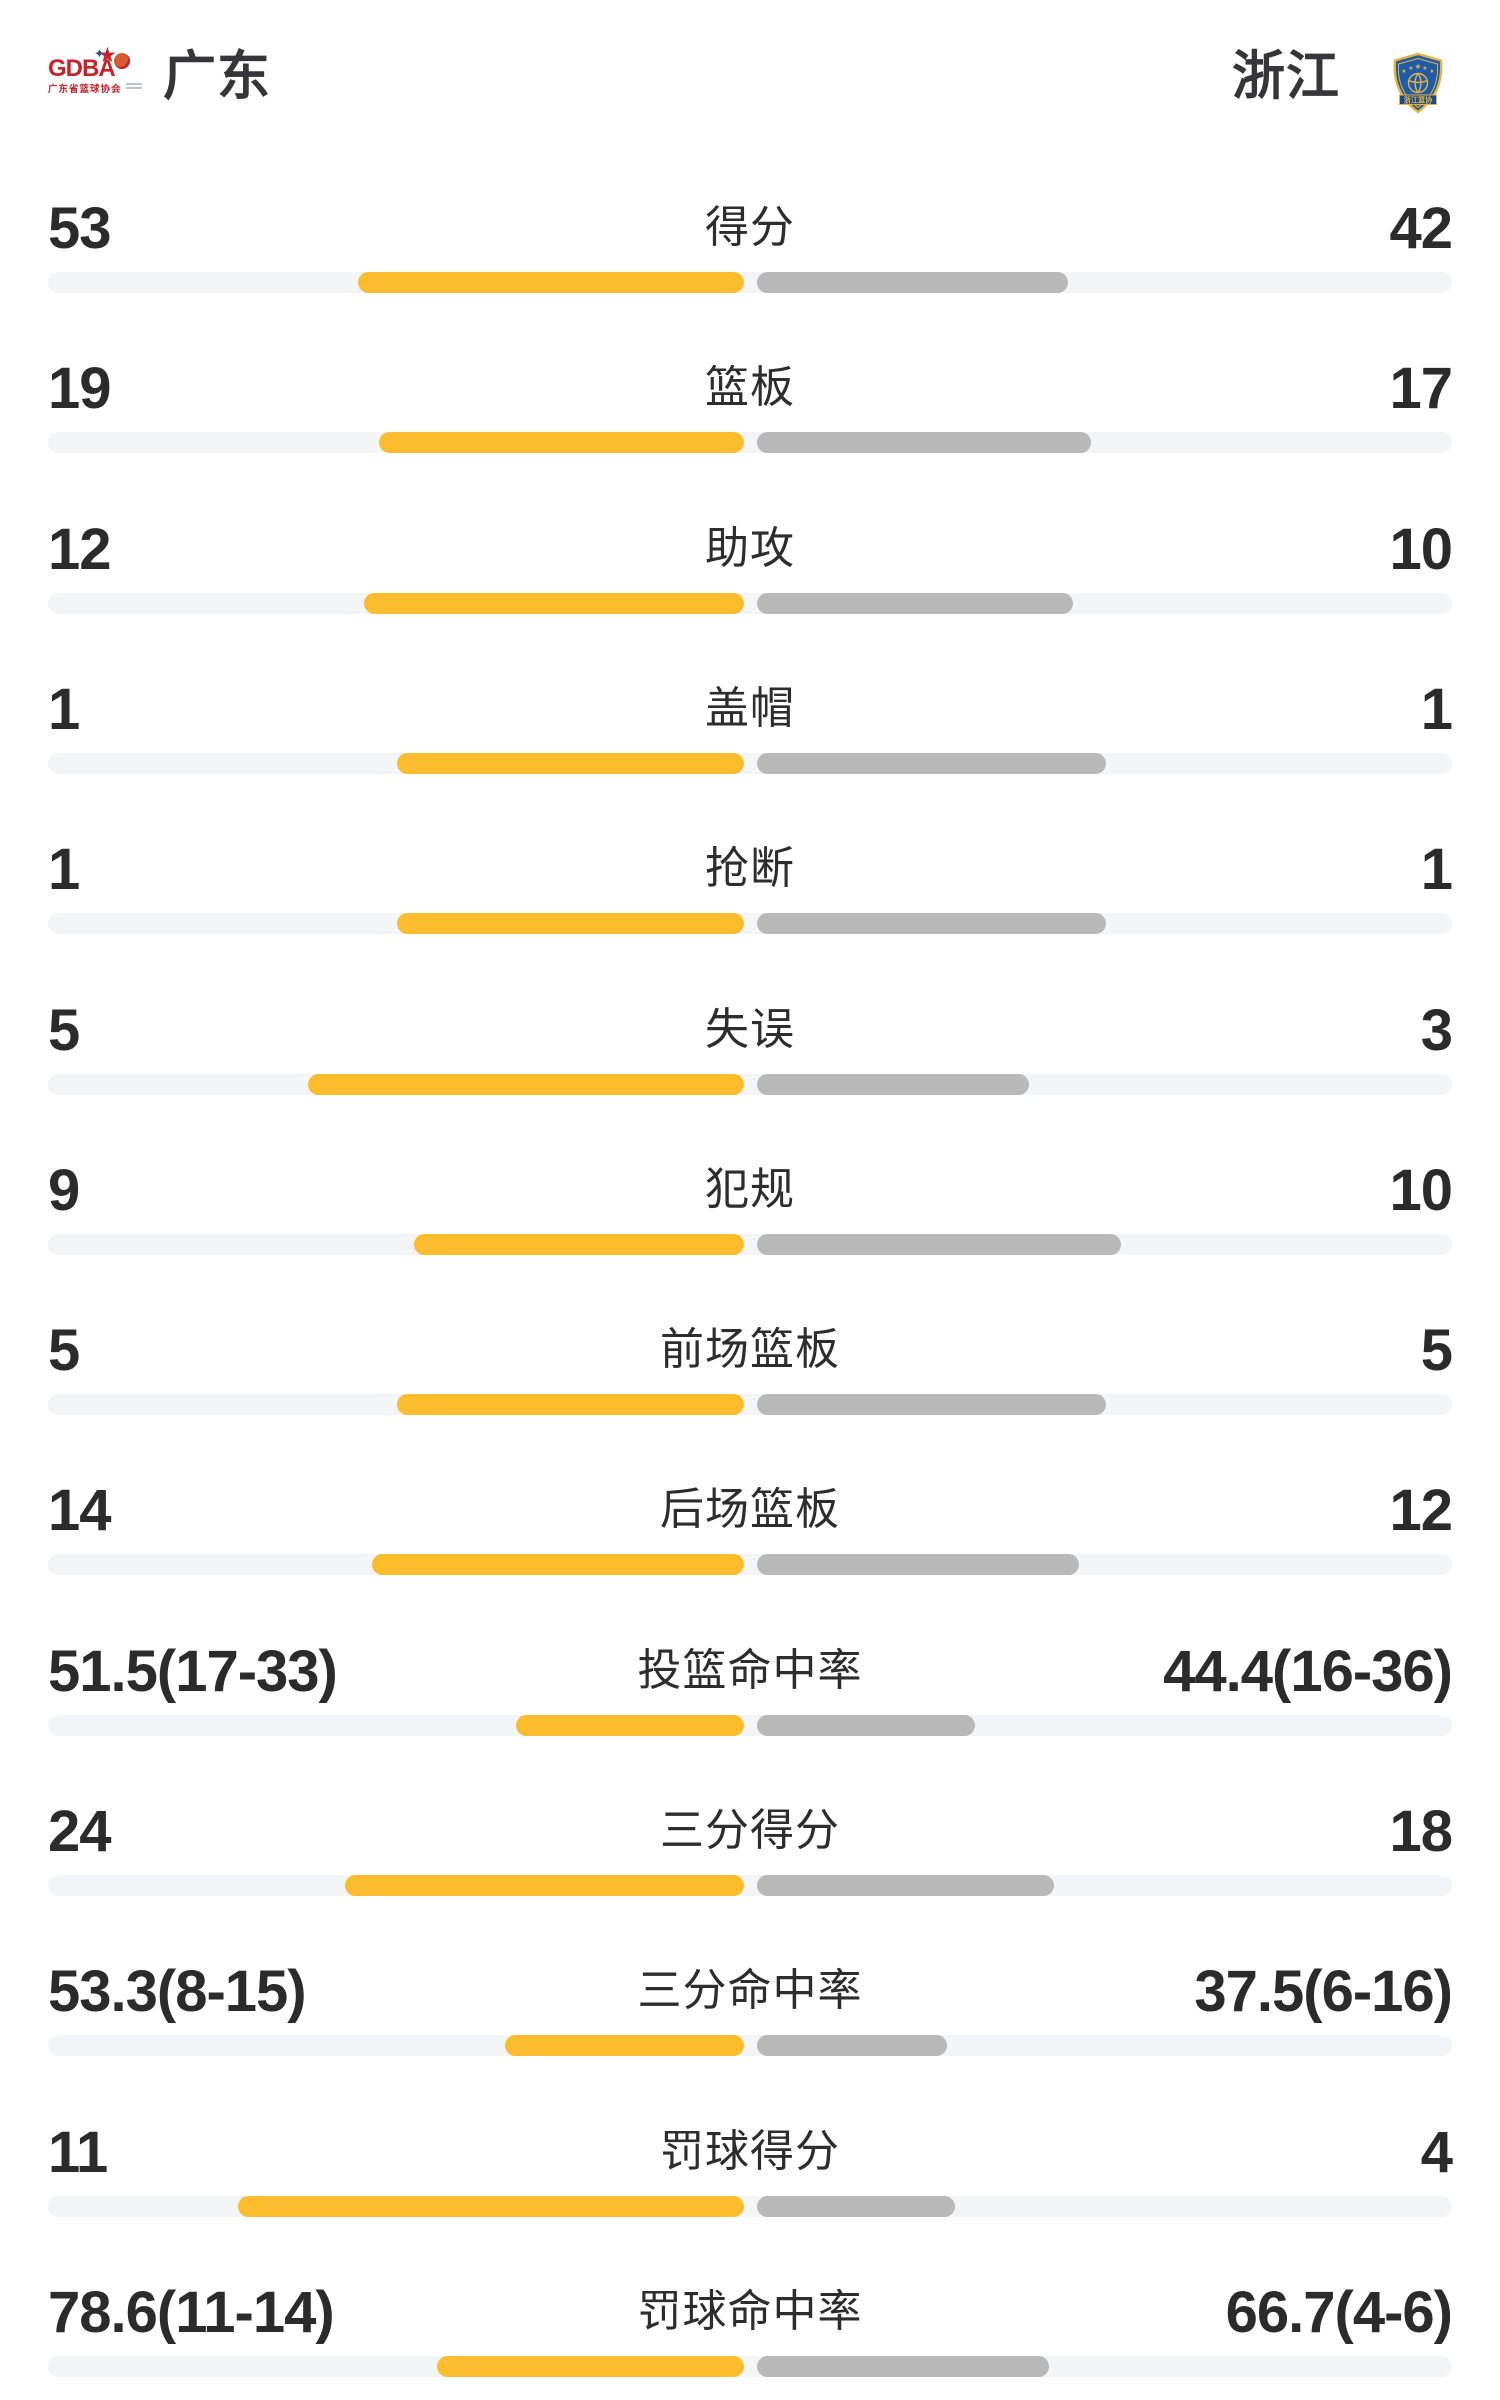 The width and height of the screenshot is (1500, 2400). I want to click on away-stat-value: 12, so click(1421, 1511).